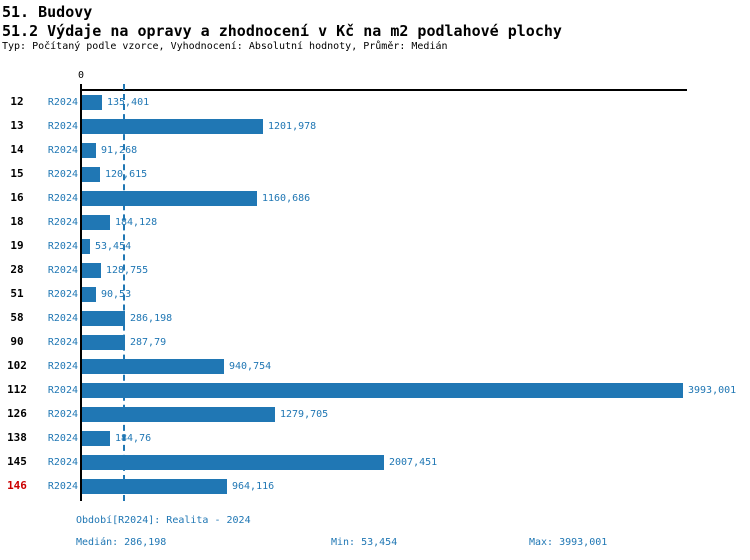 The width and height of the screenshot is (750, 560). What do you see at coordinates (136, 222) in the screenshot?
I see `row-value-label: 184,128` at bounding box center [136, 222].